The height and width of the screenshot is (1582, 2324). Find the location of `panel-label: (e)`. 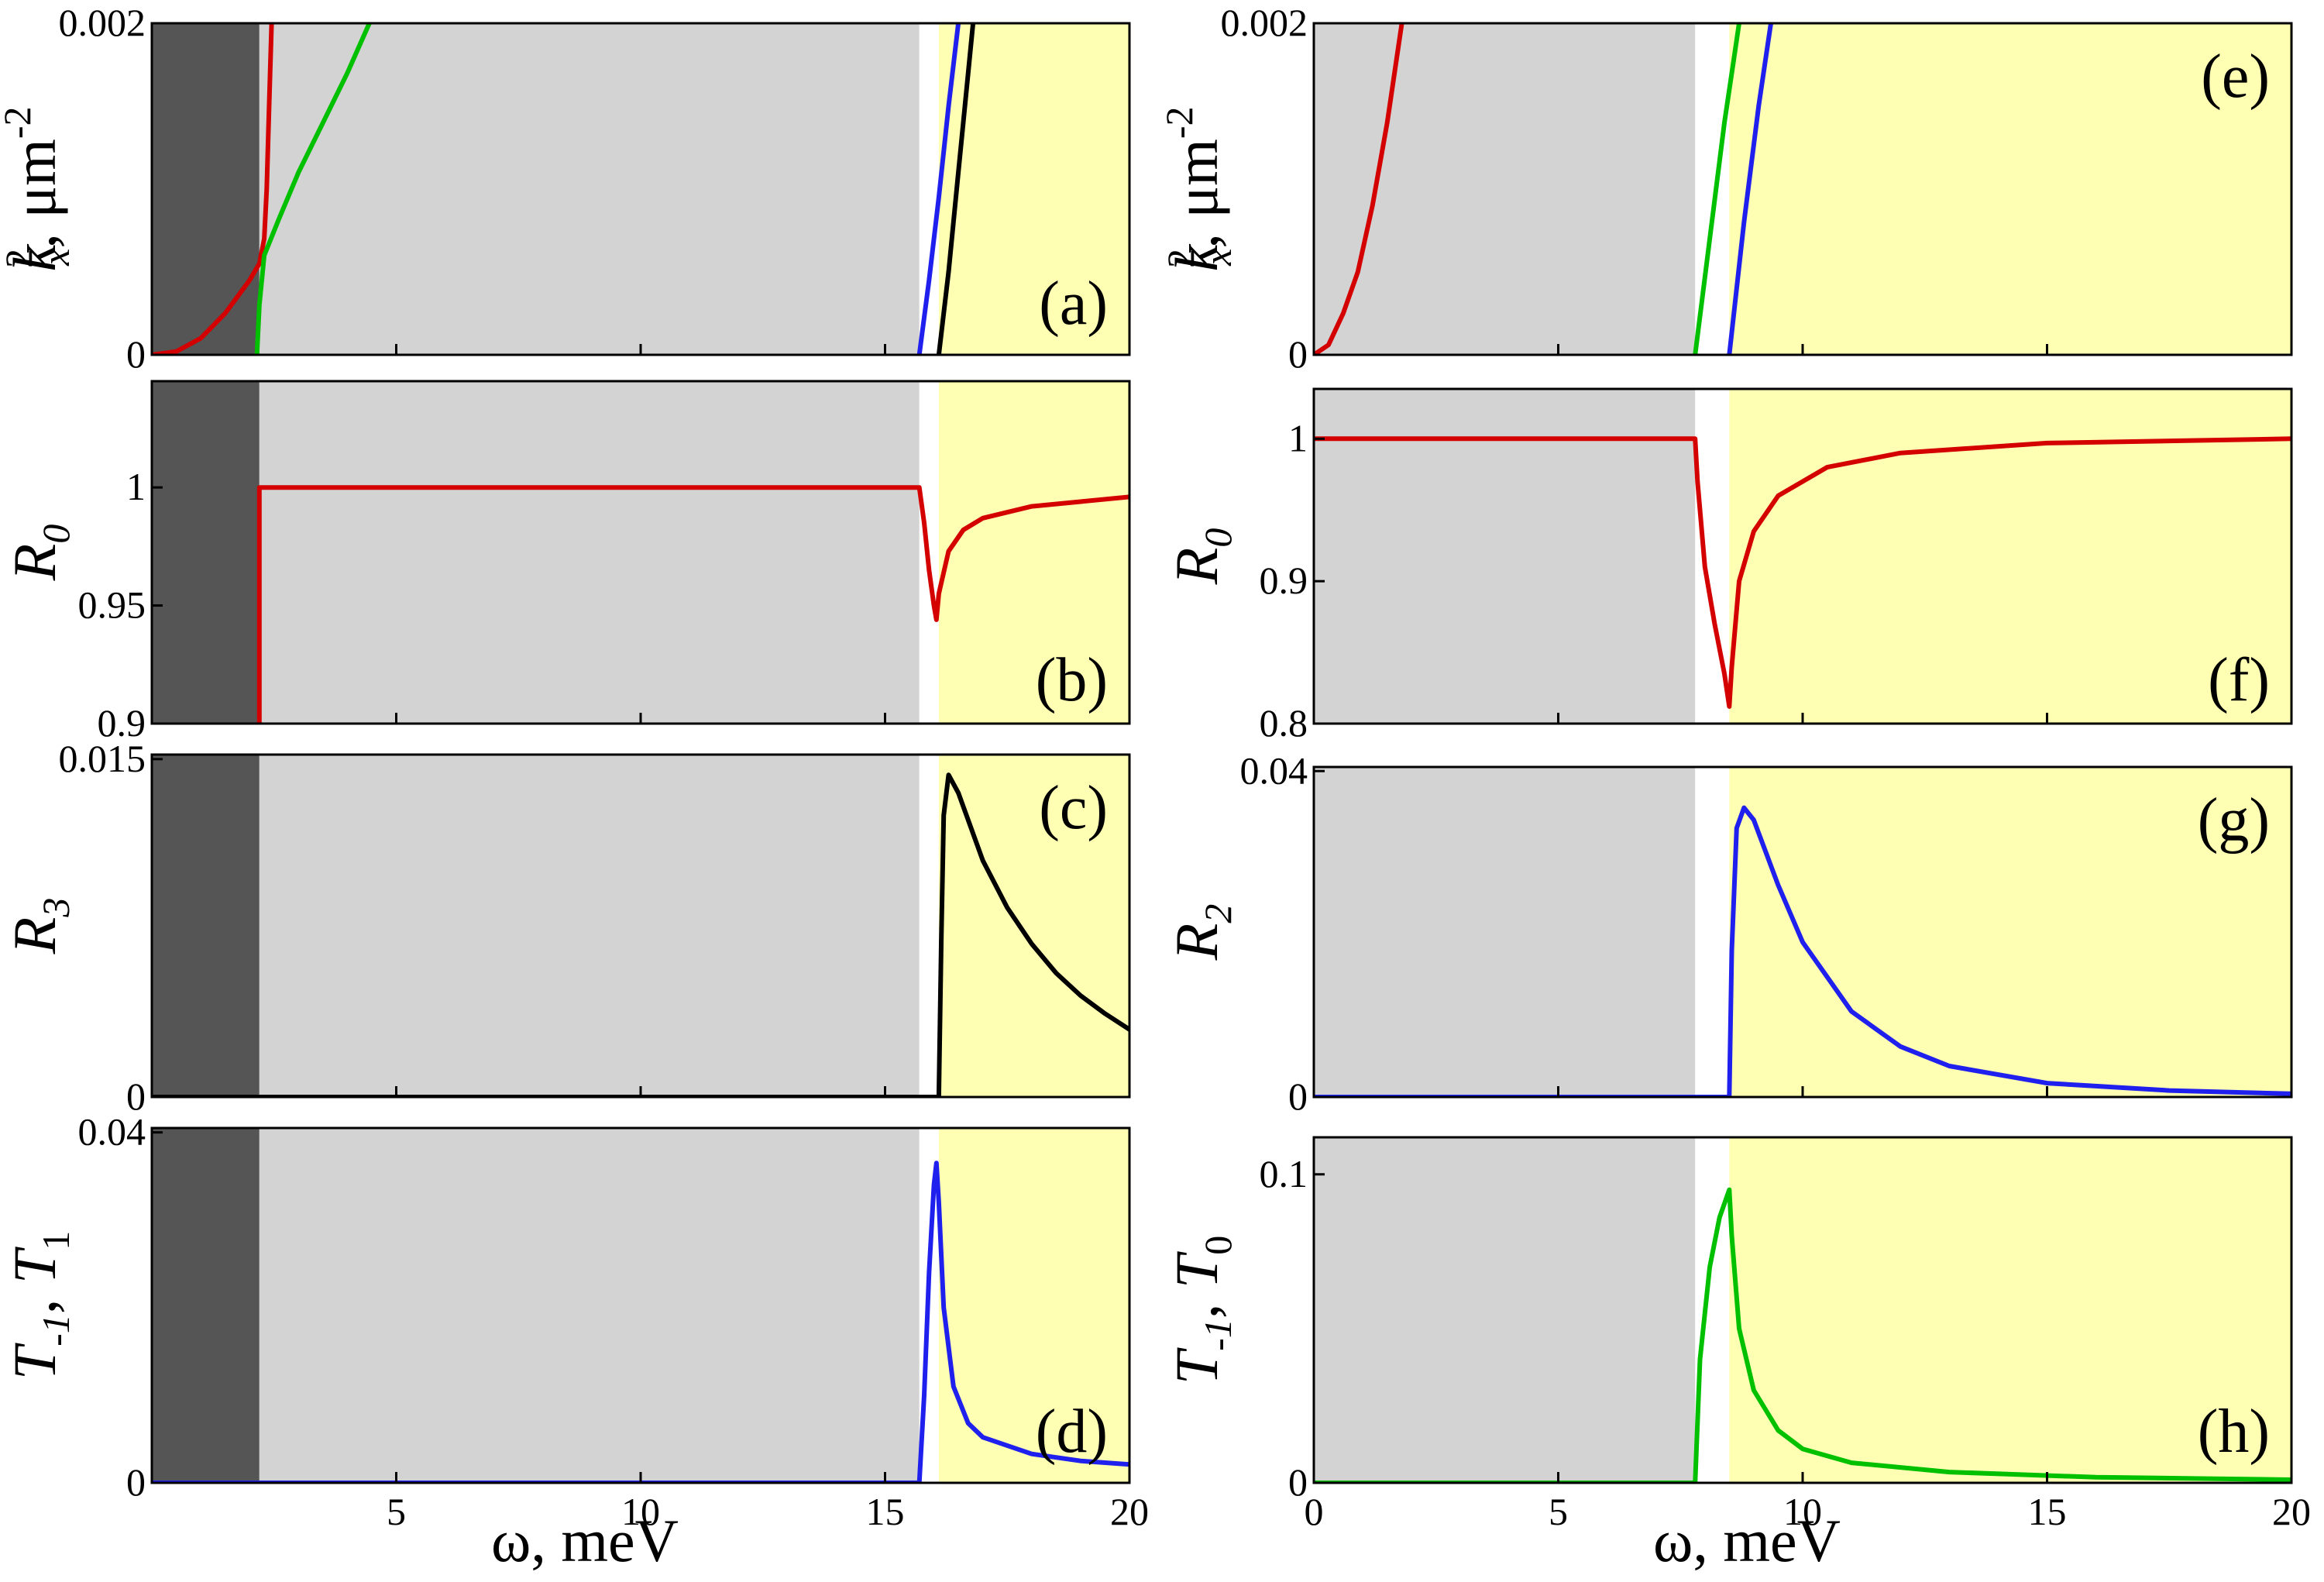

panel-label: (e) is located at coordinates (2235, 77).